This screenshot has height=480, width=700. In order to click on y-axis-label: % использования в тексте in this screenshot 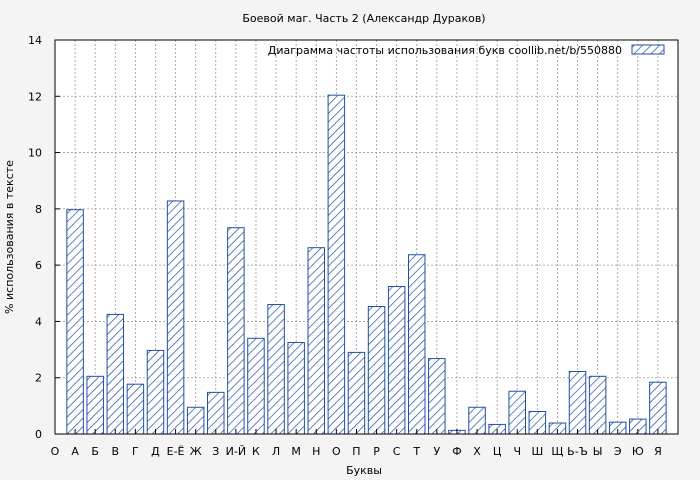, I will do `click(9, 237)`.